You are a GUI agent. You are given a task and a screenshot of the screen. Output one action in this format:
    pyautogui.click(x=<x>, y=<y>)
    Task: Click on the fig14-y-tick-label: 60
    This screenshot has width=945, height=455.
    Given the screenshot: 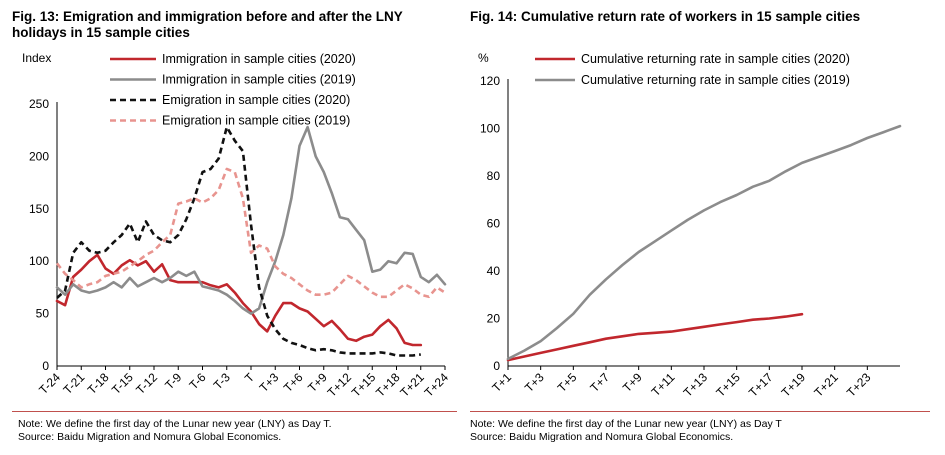 What is the action you would take?
    pyautogui.click(x=494, y=224)
    